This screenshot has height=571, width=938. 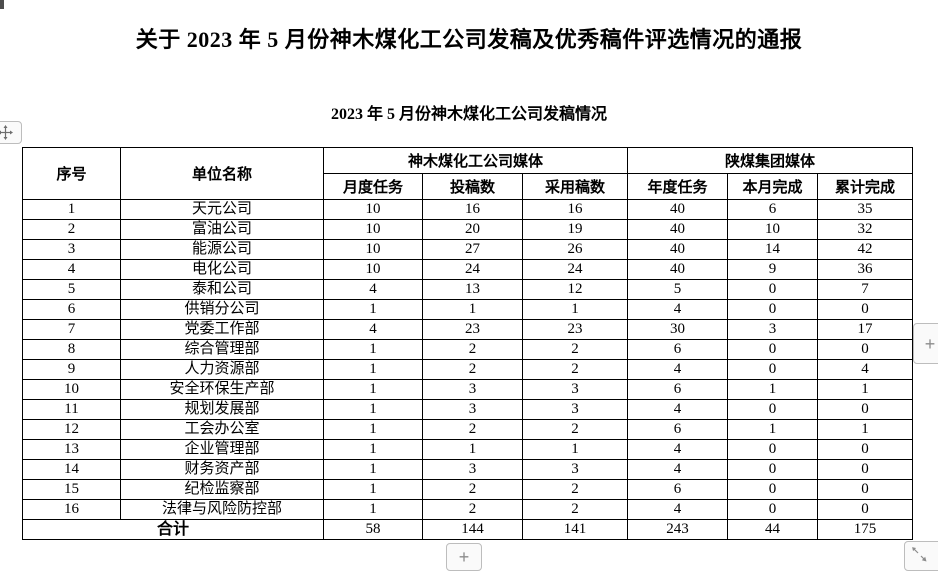 I want to click on row-unit-name: 党委工作部, so click(x=222, y=329).